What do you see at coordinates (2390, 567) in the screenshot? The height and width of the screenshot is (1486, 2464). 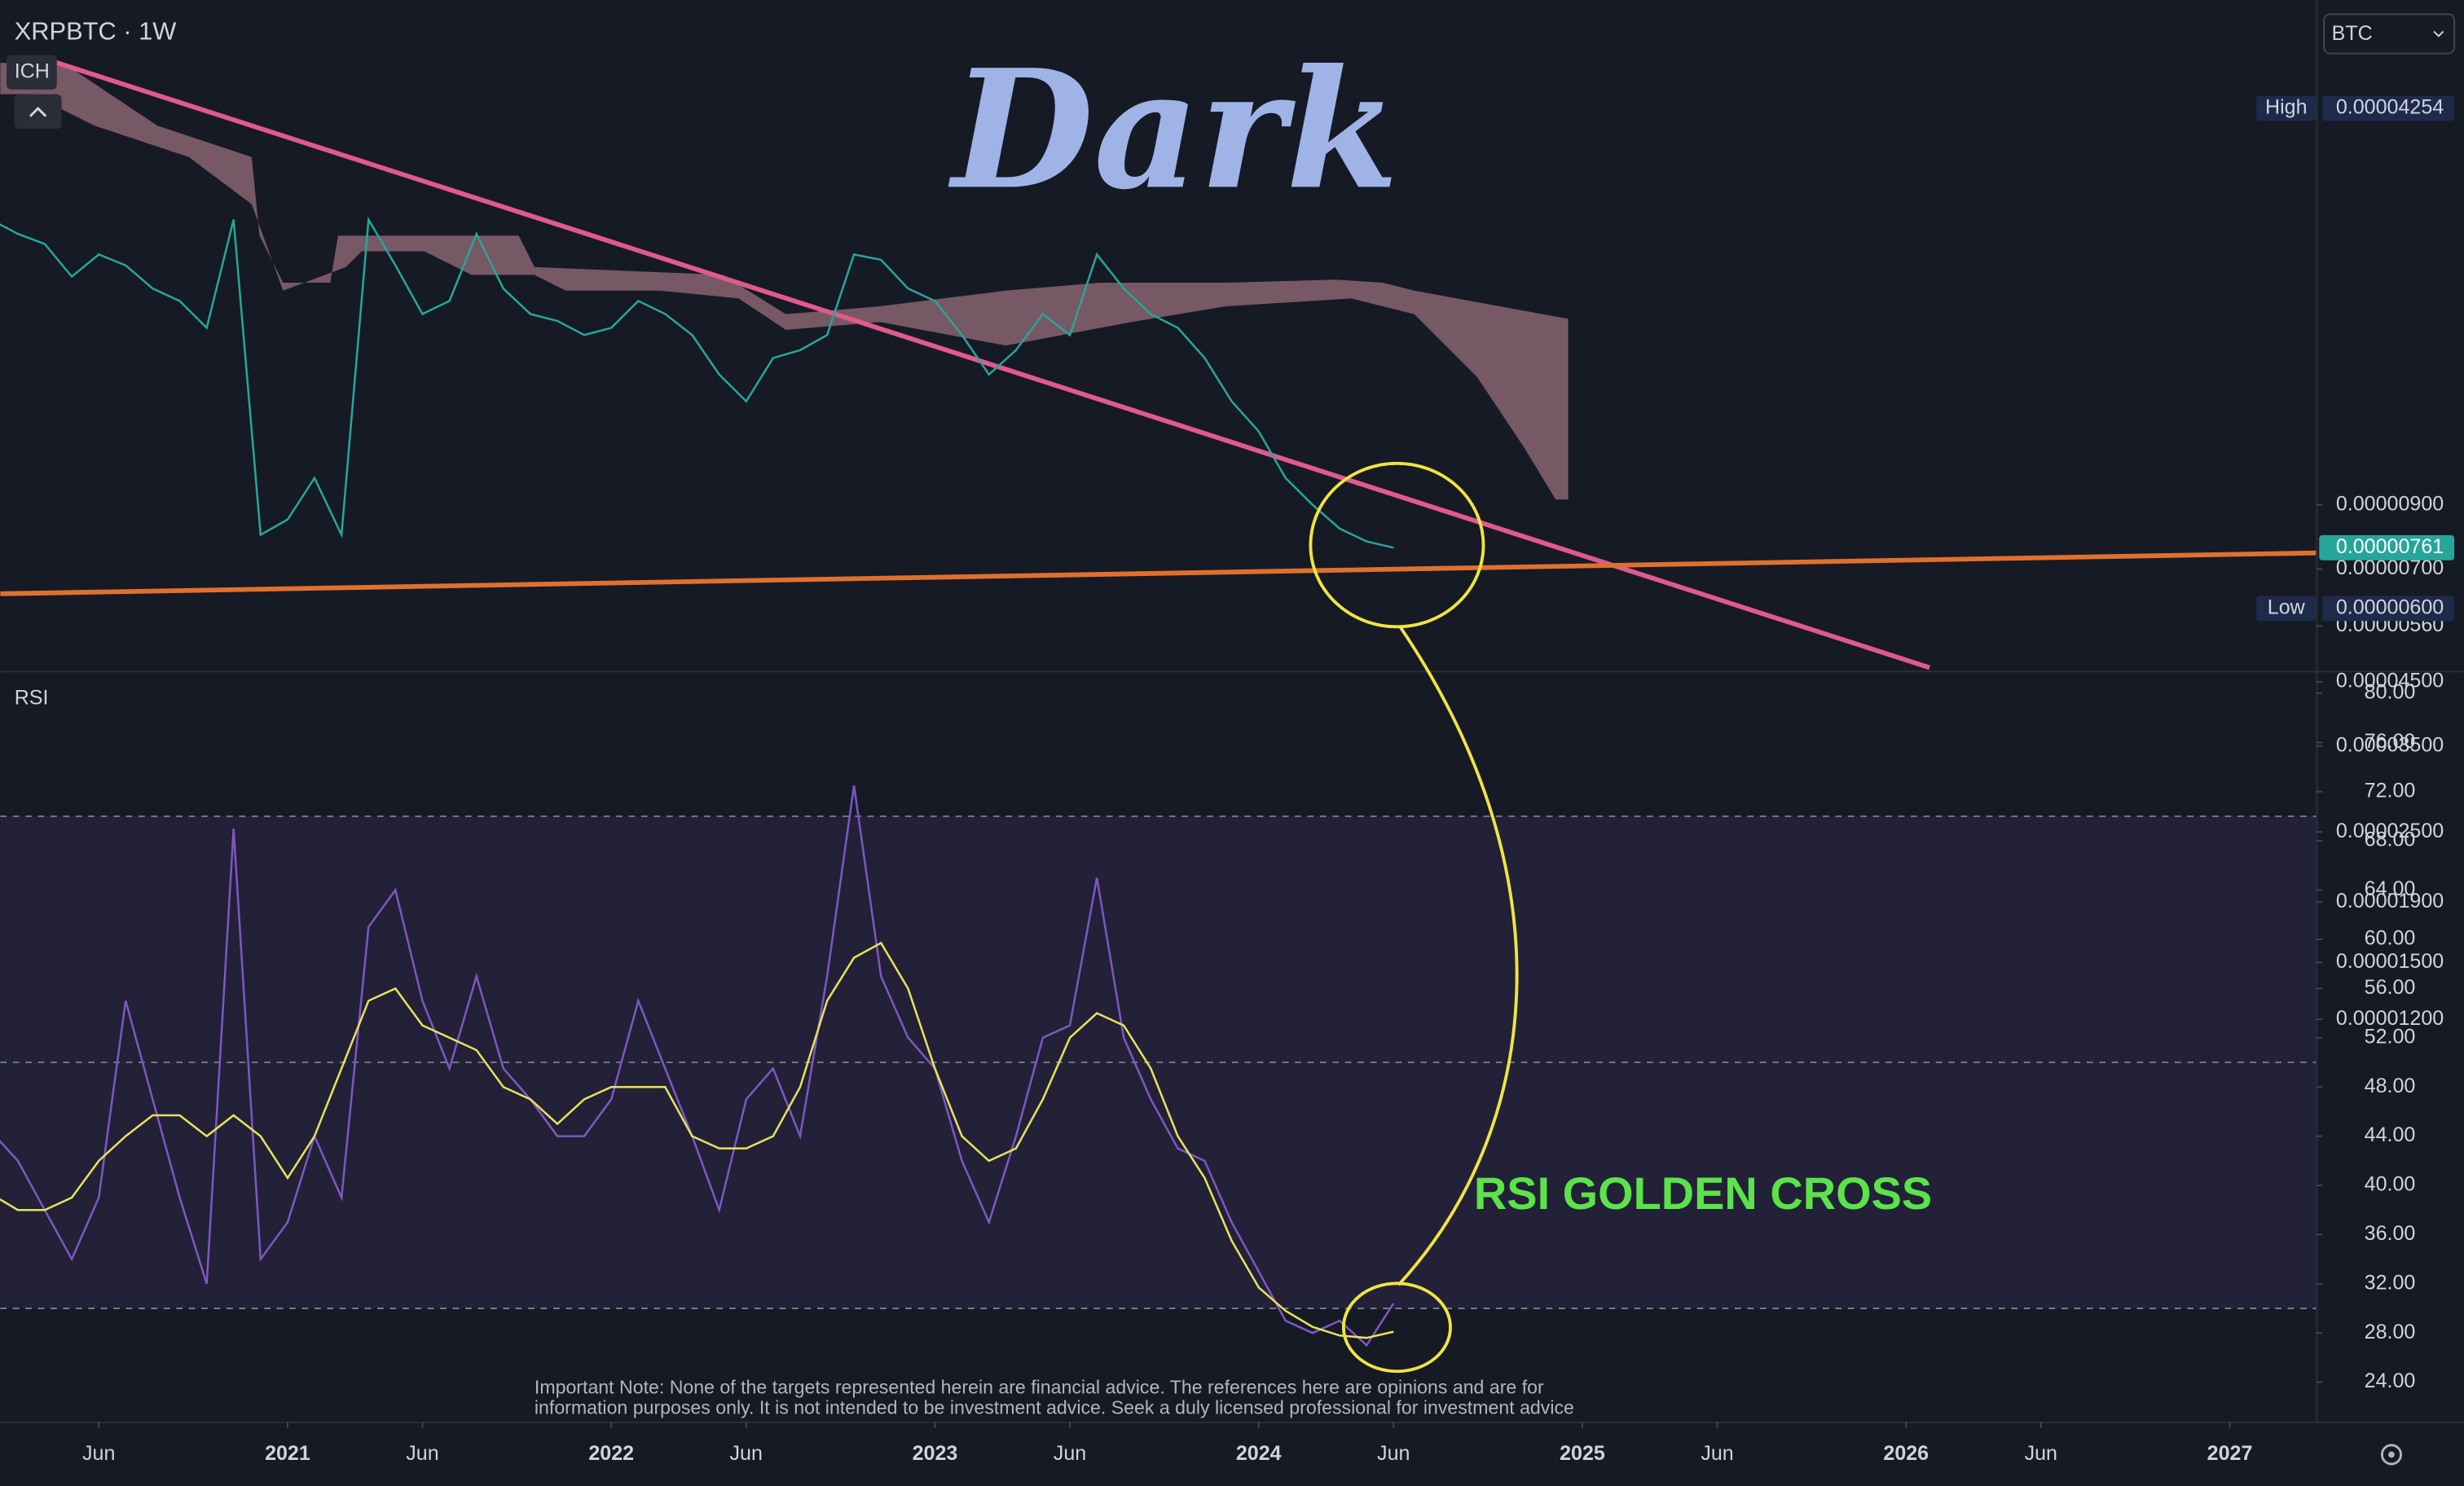 I see `y-tick-label: 0.00000700` at bounding box center [2390, 567].